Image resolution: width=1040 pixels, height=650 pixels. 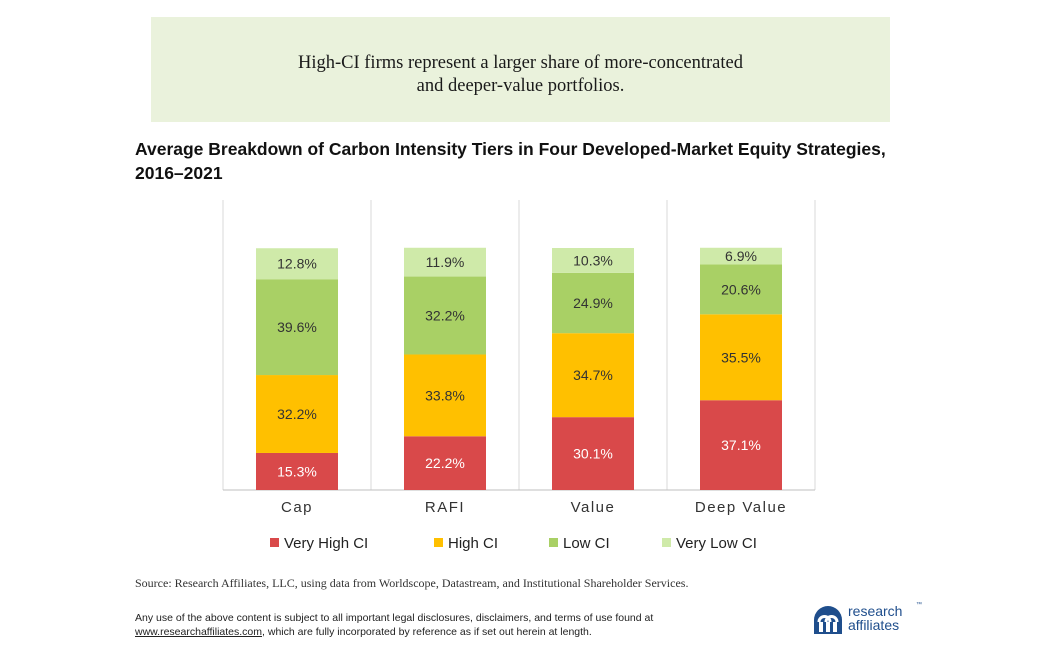 I want to click on data-label: 22.2%, so click(x=445, y=463).